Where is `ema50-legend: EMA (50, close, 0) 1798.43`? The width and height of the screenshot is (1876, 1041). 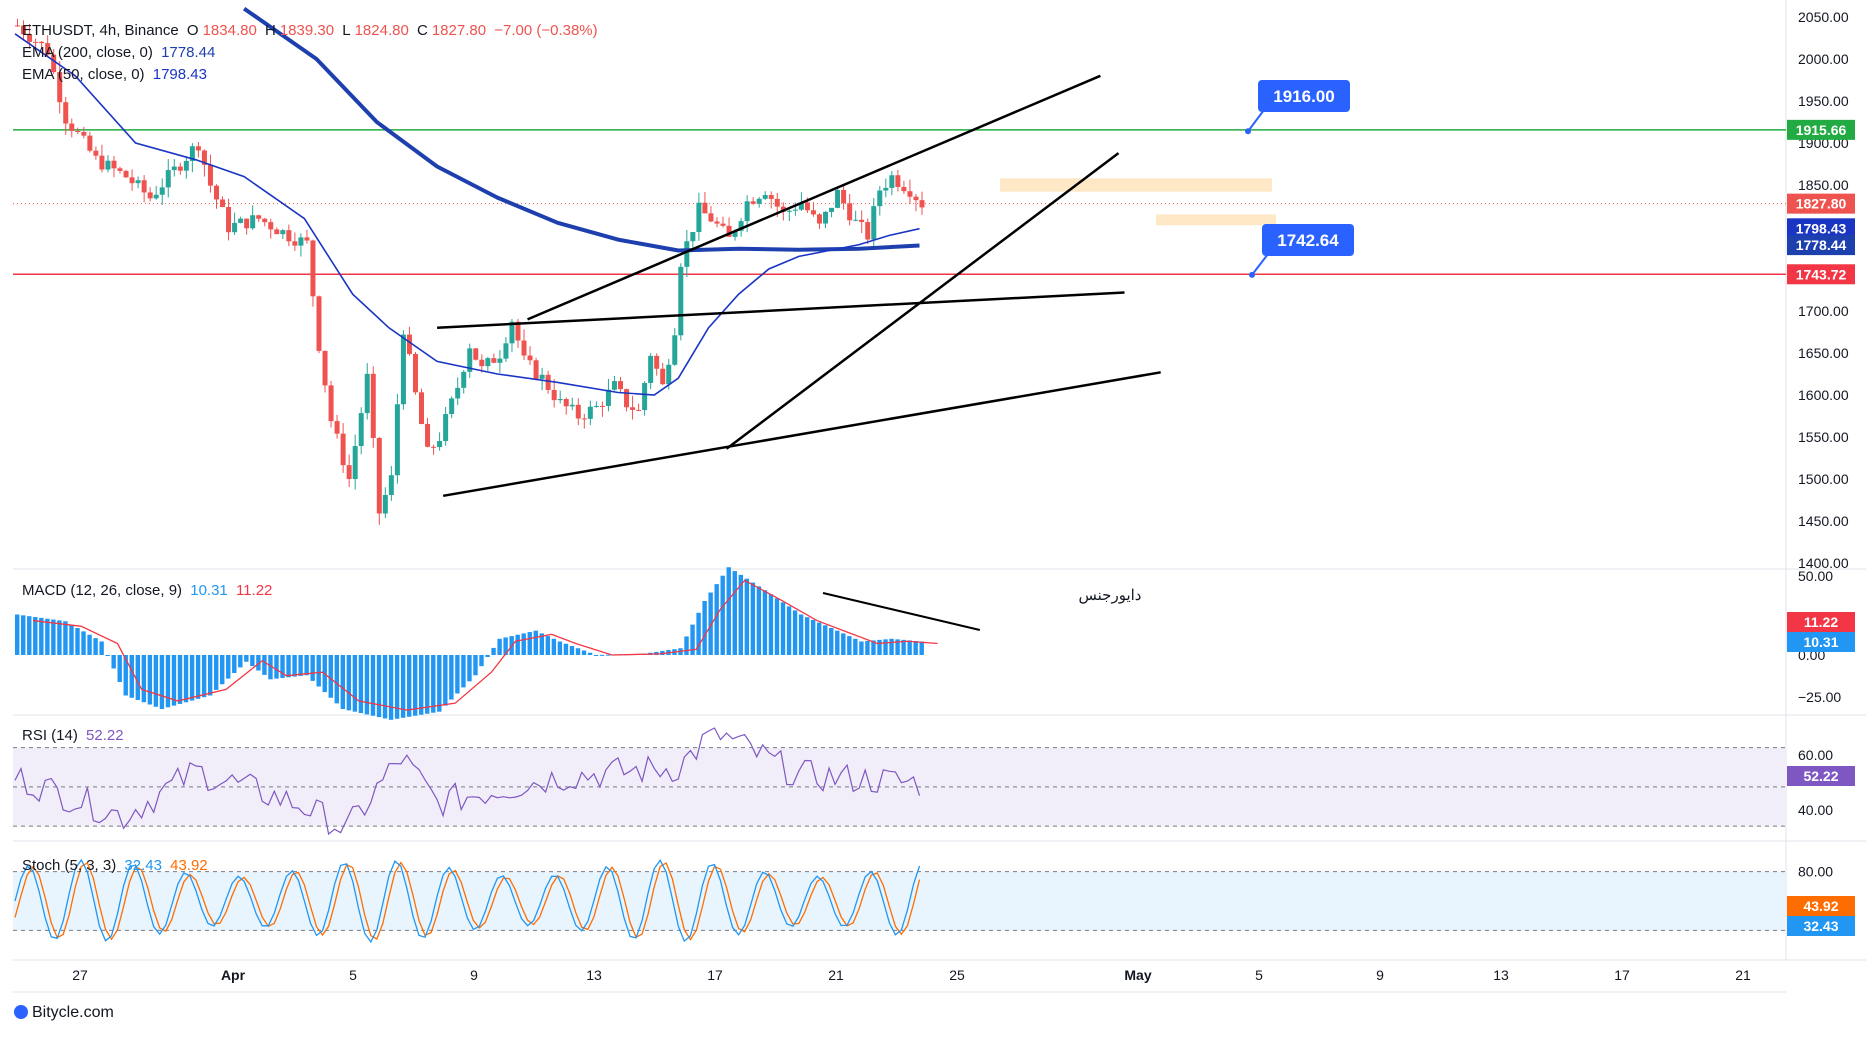 ema50-legend: EMA (50, close, 0) 1798.43 is located at coordinates (116, 75).